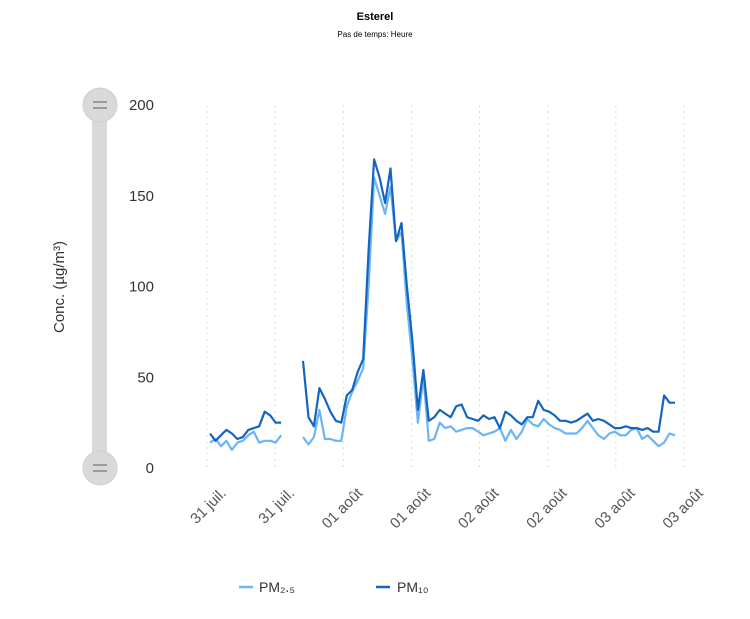 The width and height of the screenshot is (750, 619). What do you see at coordinates (277, 587) in the screenshot?
I see `legend-label-pm25: PM₂.₅` at bounding box center [277, 587].